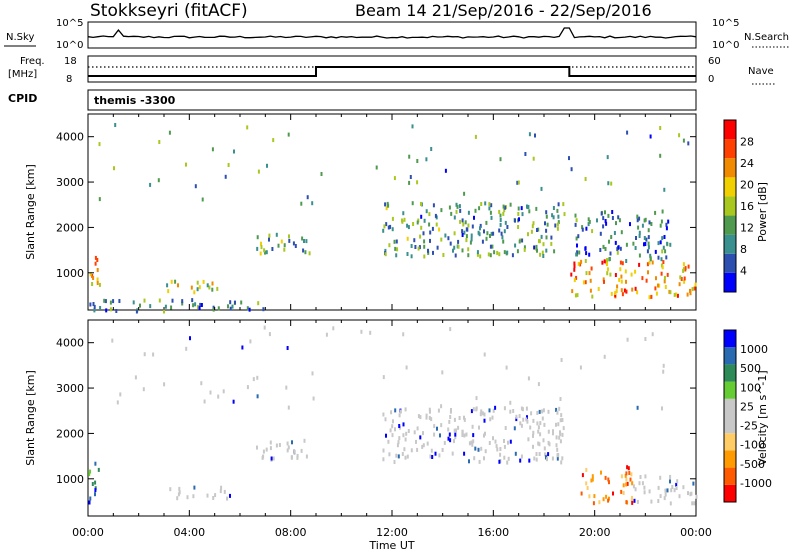 Image resolution: width=800 pixels, height=554 pixels. I want to click on colorbar-swatch, so click(730, 390).